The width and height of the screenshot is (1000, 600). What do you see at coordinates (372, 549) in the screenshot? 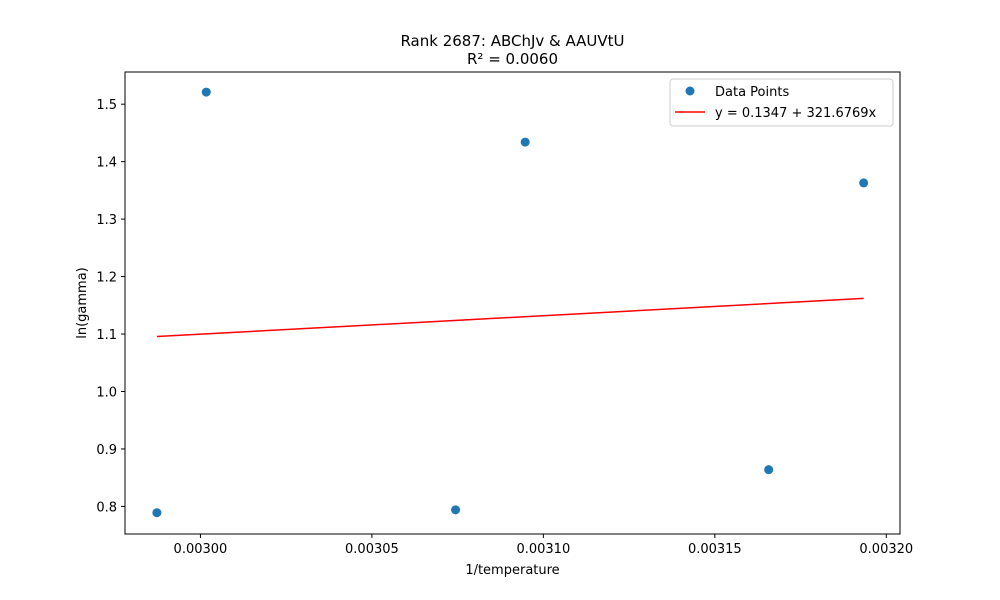
I see `x-tick-label: 0.00305` at bounding box center [372, 549].